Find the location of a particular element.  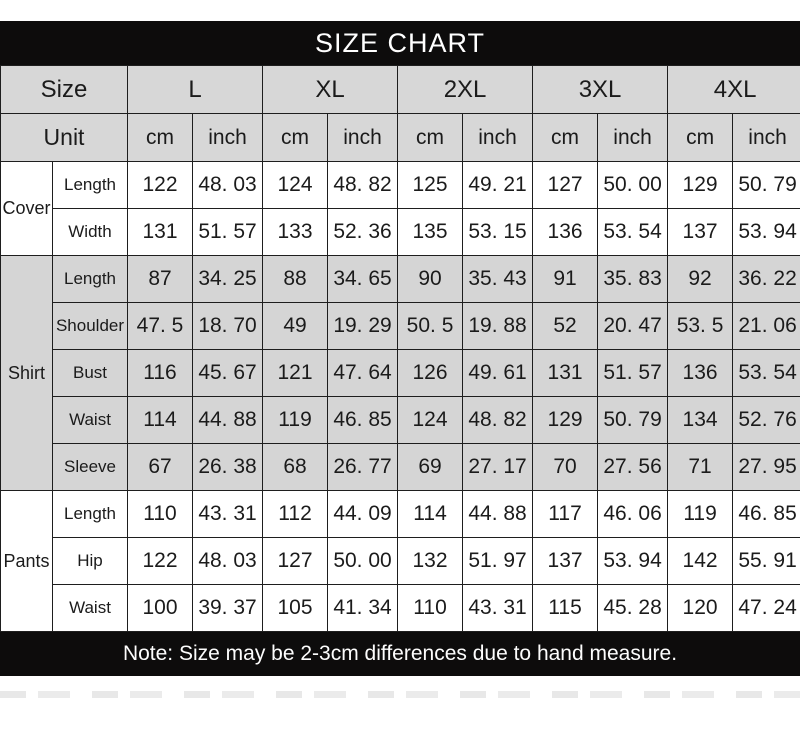

value-cell: 70 is located at coordinates (565, 467).